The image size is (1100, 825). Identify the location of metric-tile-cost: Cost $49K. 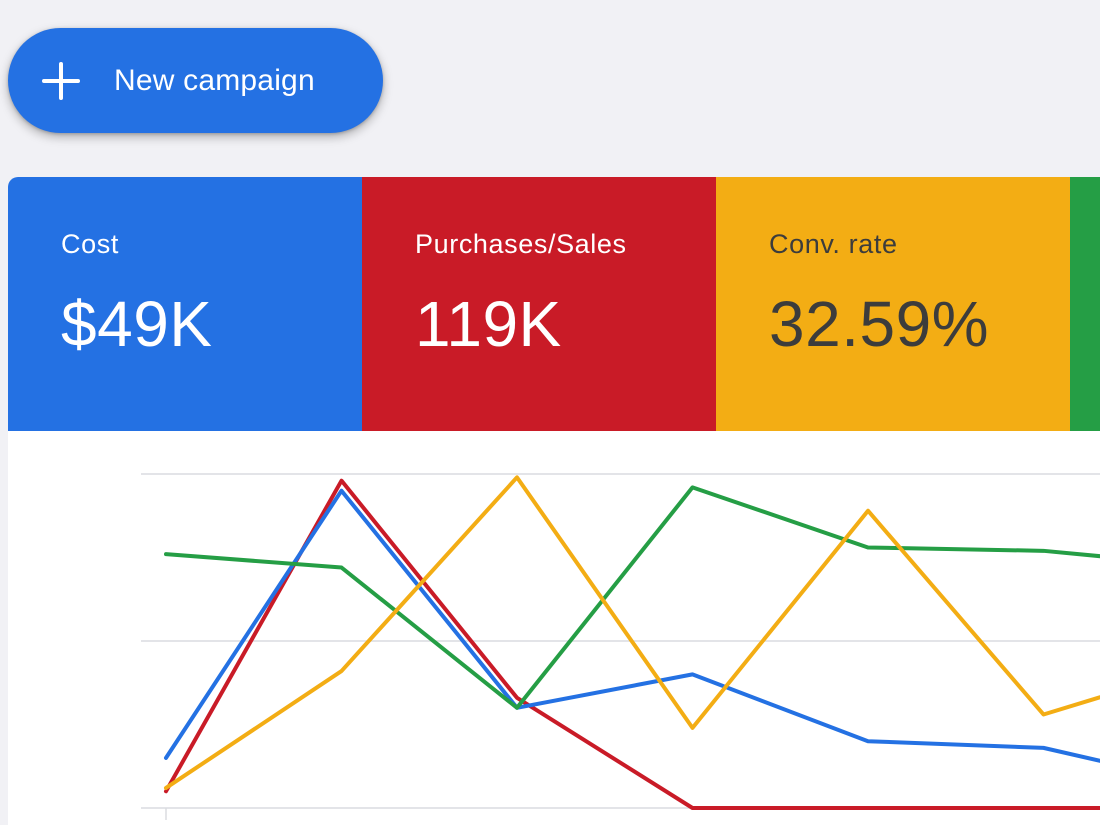
(185, 304).